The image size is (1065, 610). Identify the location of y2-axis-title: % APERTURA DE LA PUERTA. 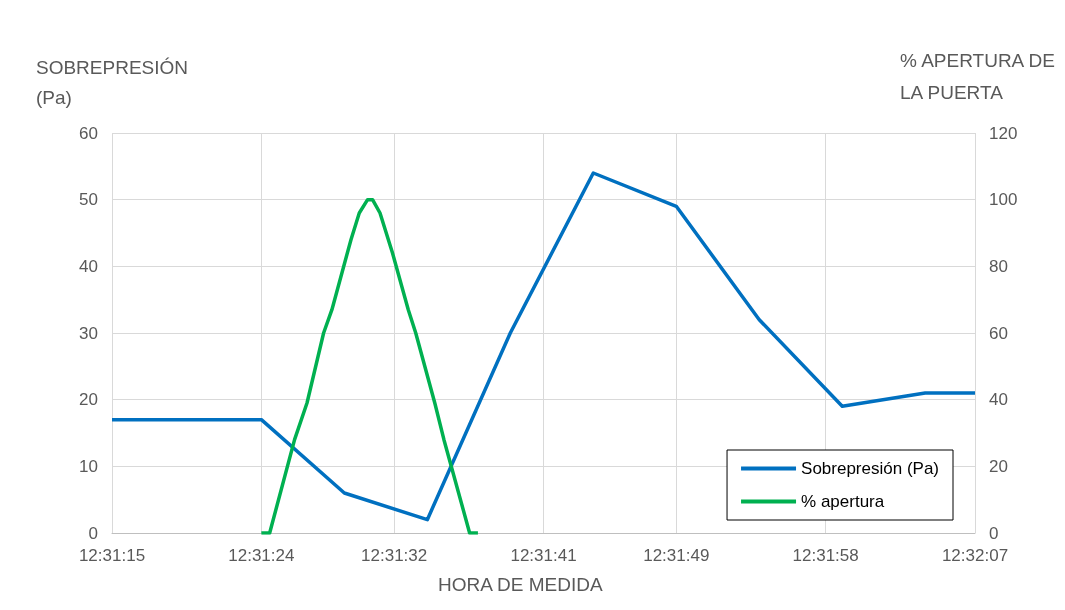
(977, 76).